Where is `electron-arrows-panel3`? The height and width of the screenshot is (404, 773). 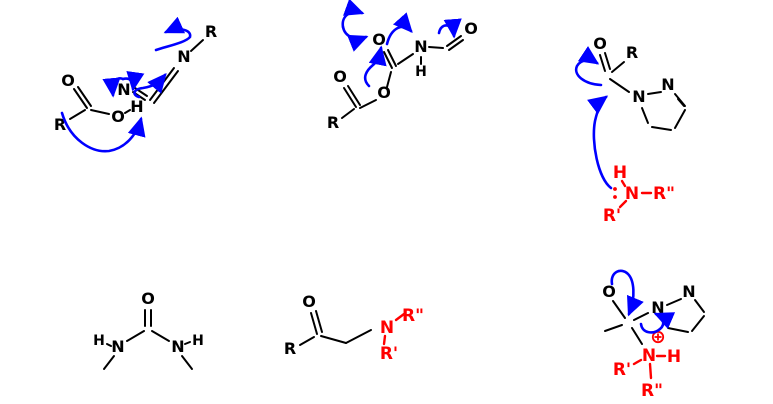
electron-arrows-panel3 is located at coordinates (593, 118).